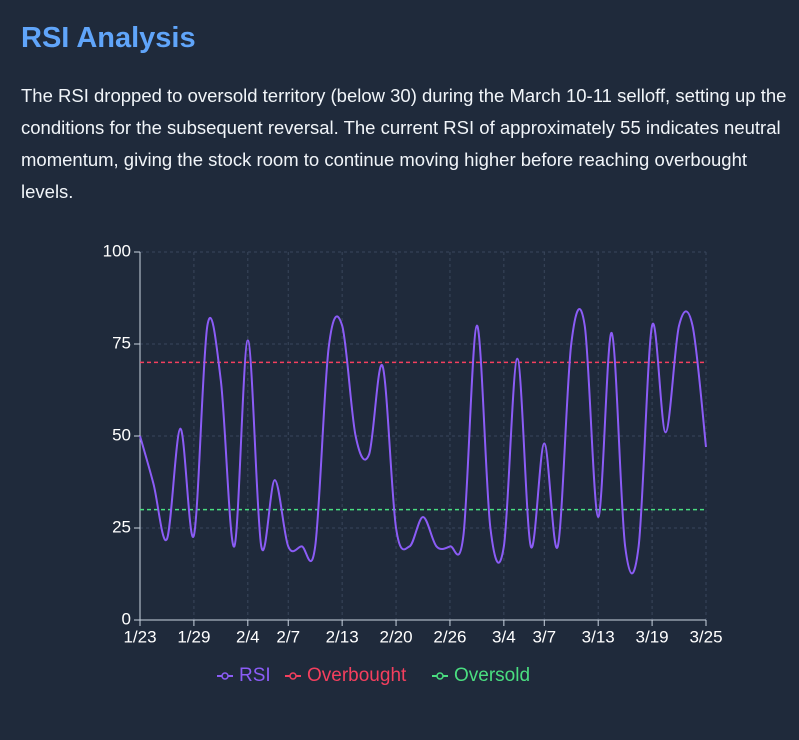  Describe the element at coordinates (357, 675) in the screenshot. I see `legend-label: Overbought` at that location.